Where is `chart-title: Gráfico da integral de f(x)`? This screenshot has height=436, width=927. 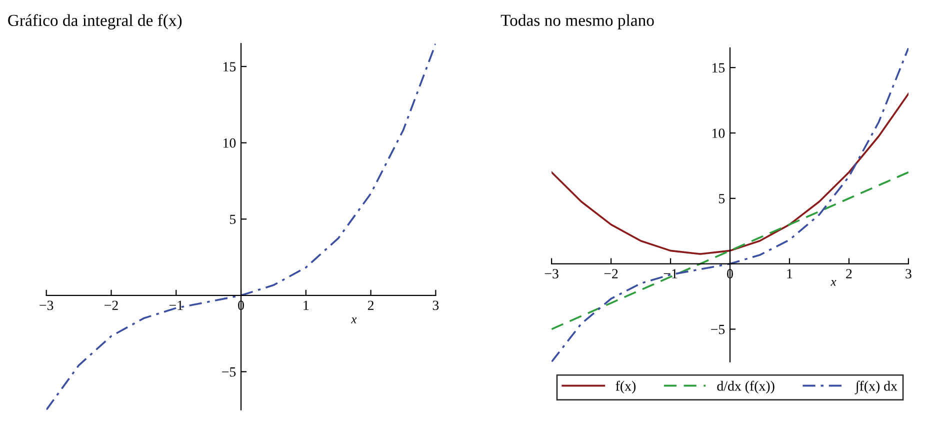
chart-title: Gráfico da integral de f(x) is located at coordinates (95, 22).